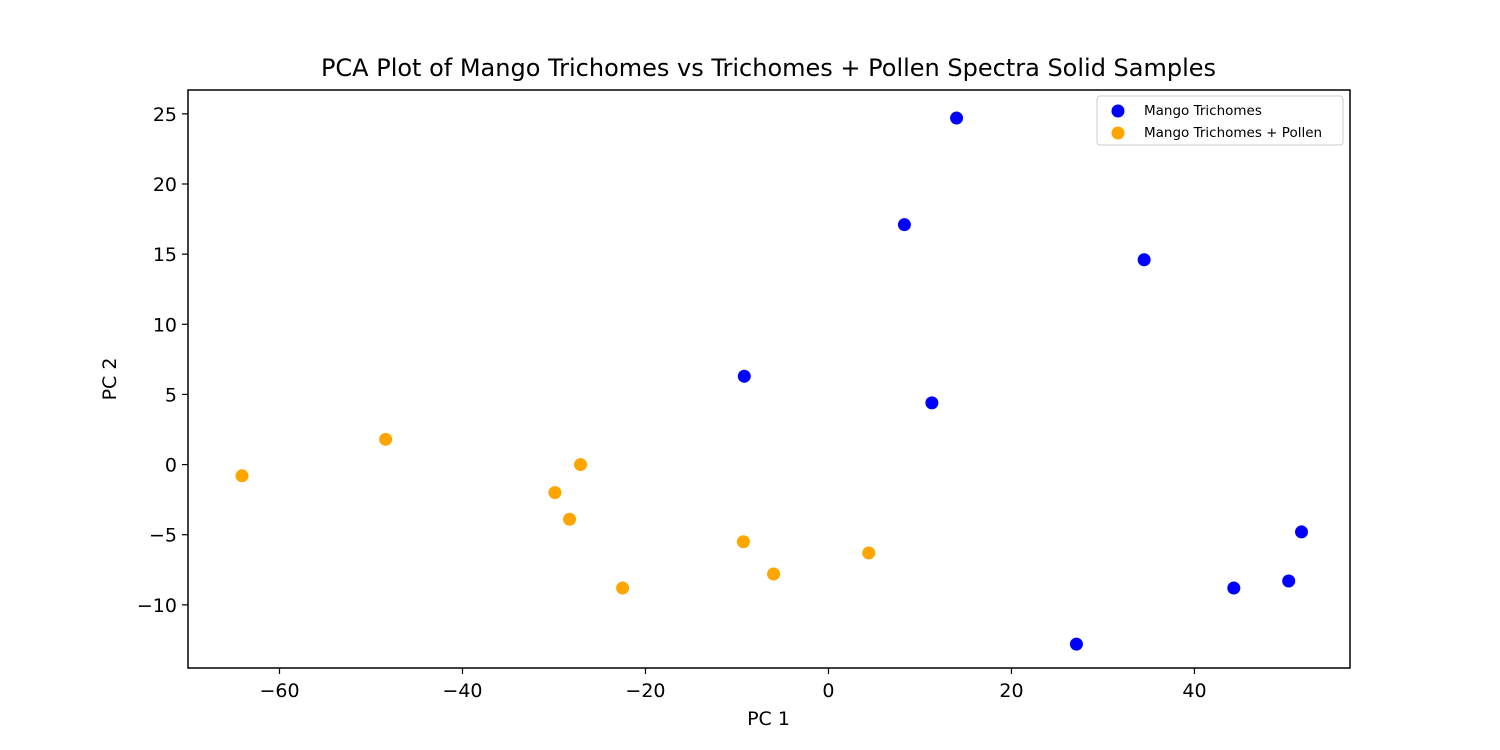 This screenshot has height=750, width=1500. What do you see at coordinates (157, 606) in the screenshot?
I see `y-tick-label: −10` at bounding box center [157, 606].